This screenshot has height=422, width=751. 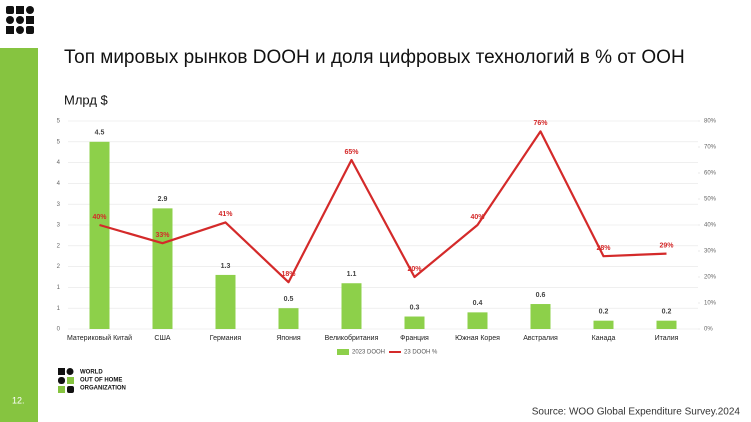 I want to click on y2-tick-label: 10%, so click(x=710, y=304).